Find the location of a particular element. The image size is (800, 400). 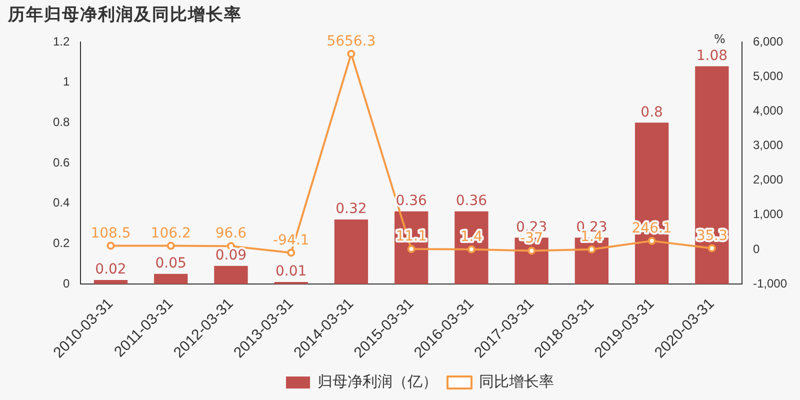

data-label: 0.05 is located at coordinates (170, 264).